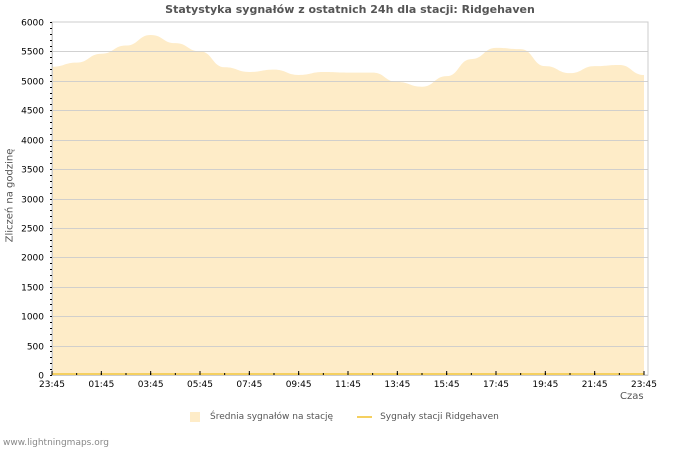  Describe the element at coordinates (151, 385) in the screenshot. I see `svg-text: 03:45` at that location.